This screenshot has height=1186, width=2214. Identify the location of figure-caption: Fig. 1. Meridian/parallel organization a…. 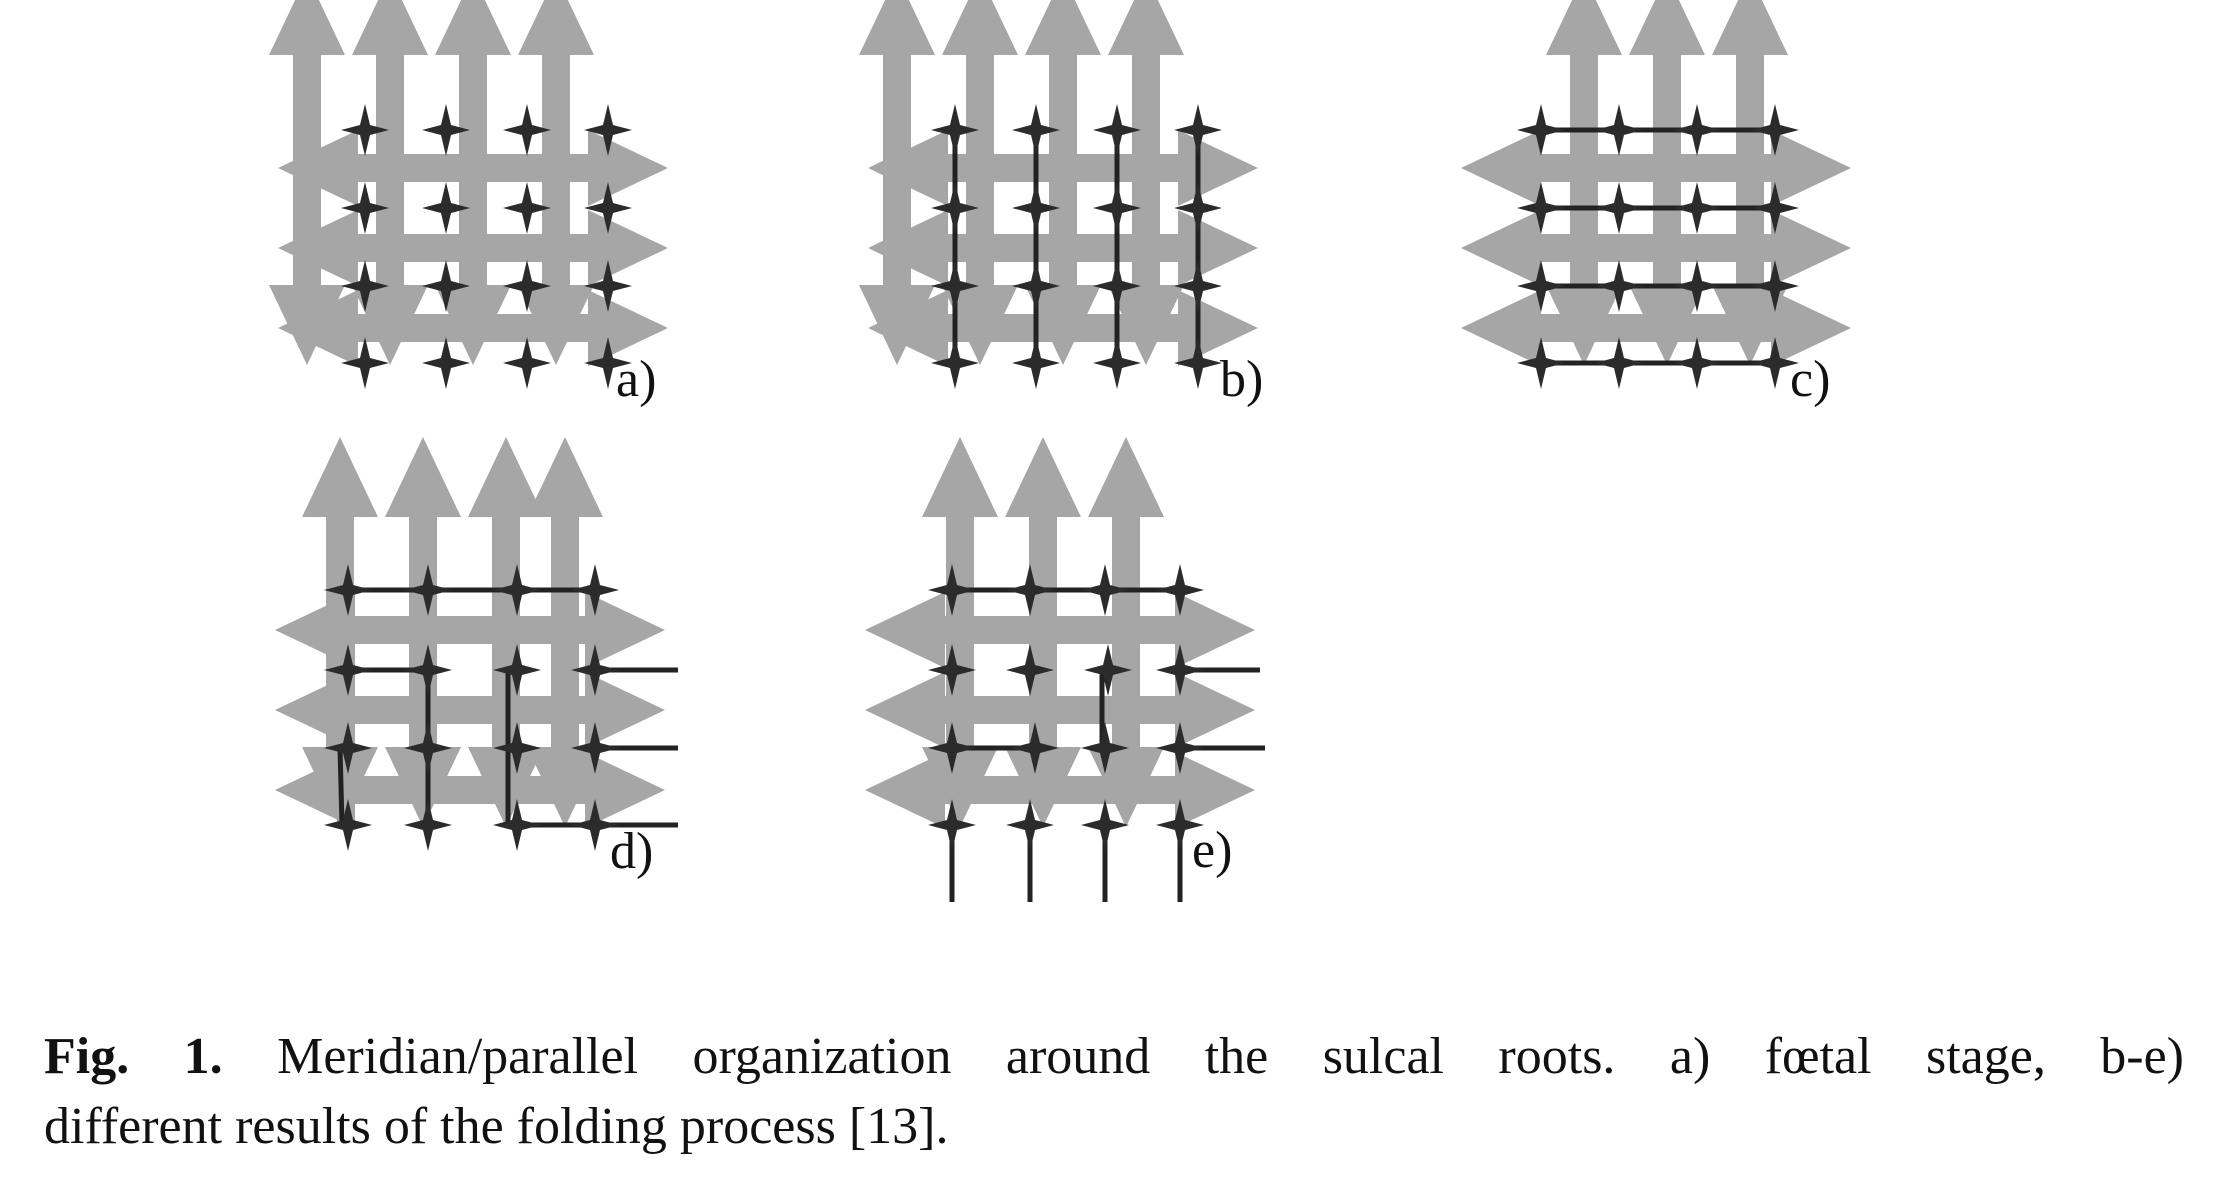
(1114, 1092).